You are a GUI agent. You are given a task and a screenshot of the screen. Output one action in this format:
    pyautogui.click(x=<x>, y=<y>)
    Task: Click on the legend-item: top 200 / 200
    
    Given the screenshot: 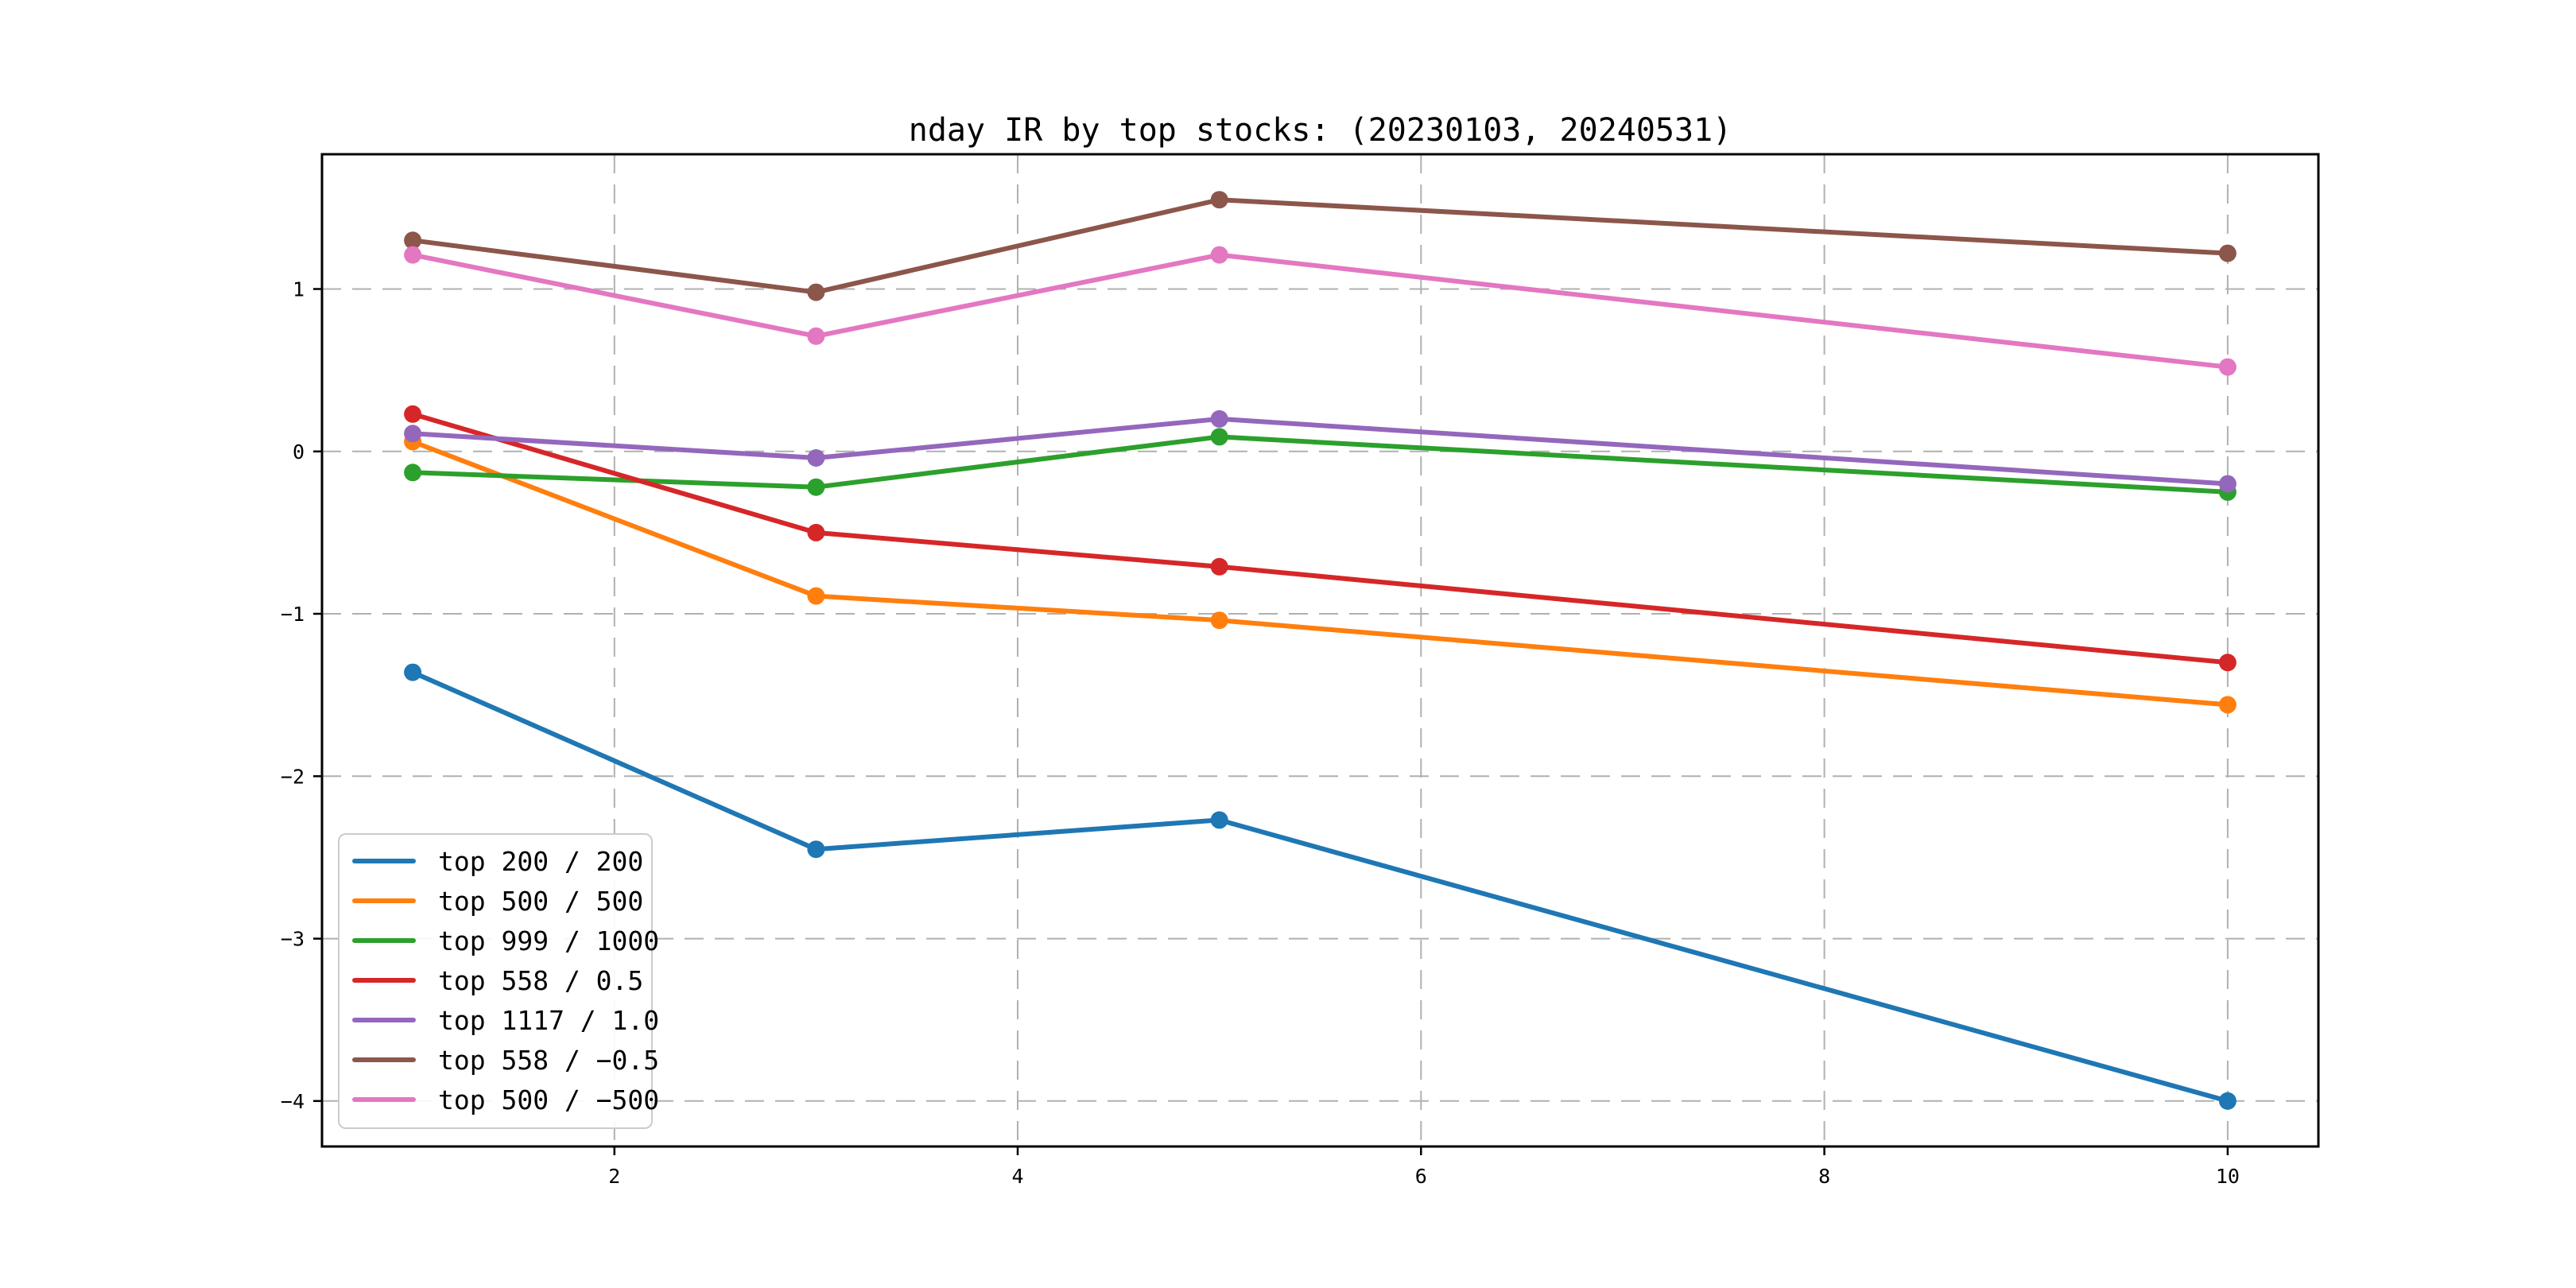 What is the action you would take?
    pyautogui.click(x=498, y=861)
    